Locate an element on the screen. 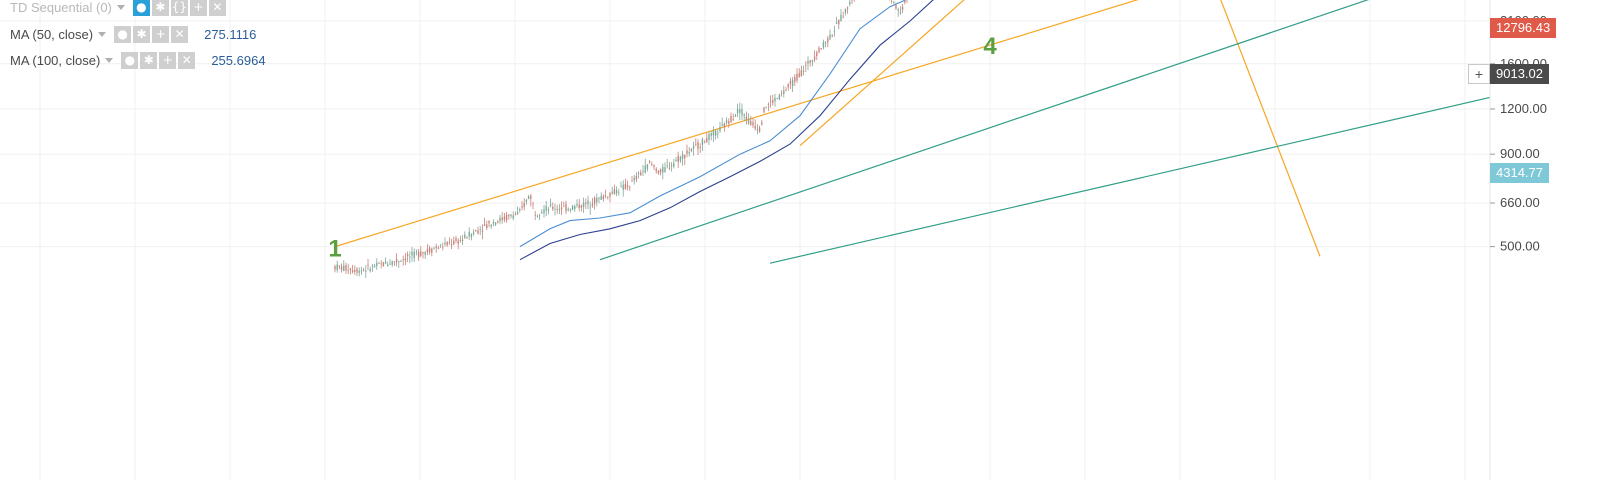  legend-ma-50: MA (50, close) ● ✱ + ✕ 275.1116 is located at coordinates (133, 34).